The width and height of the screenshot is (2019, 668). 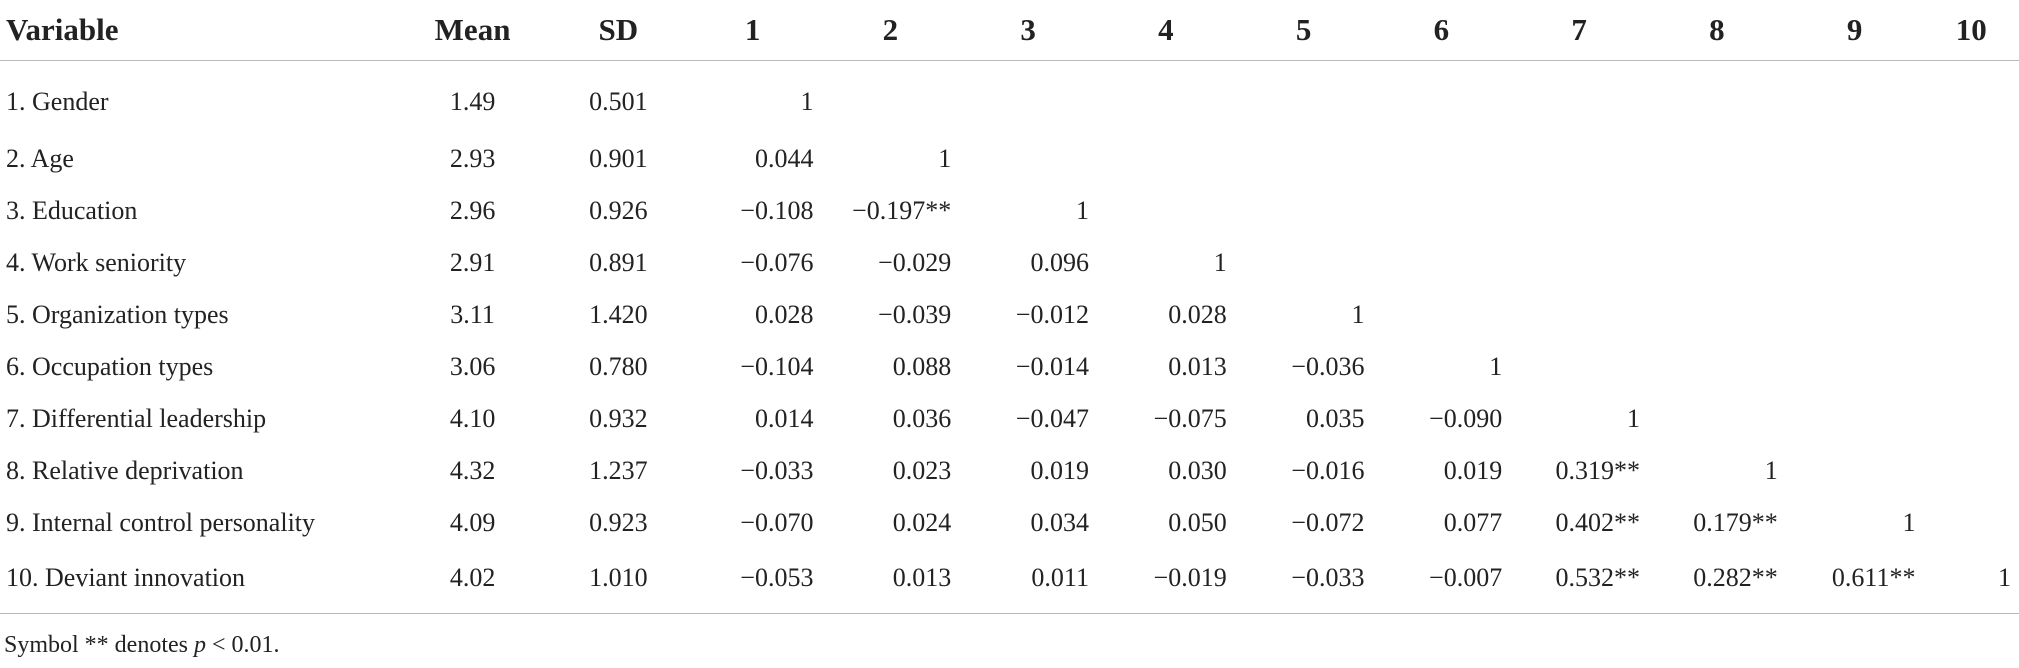 I want to click on correlation-cell: 0.088, so click(x=922, y=366).